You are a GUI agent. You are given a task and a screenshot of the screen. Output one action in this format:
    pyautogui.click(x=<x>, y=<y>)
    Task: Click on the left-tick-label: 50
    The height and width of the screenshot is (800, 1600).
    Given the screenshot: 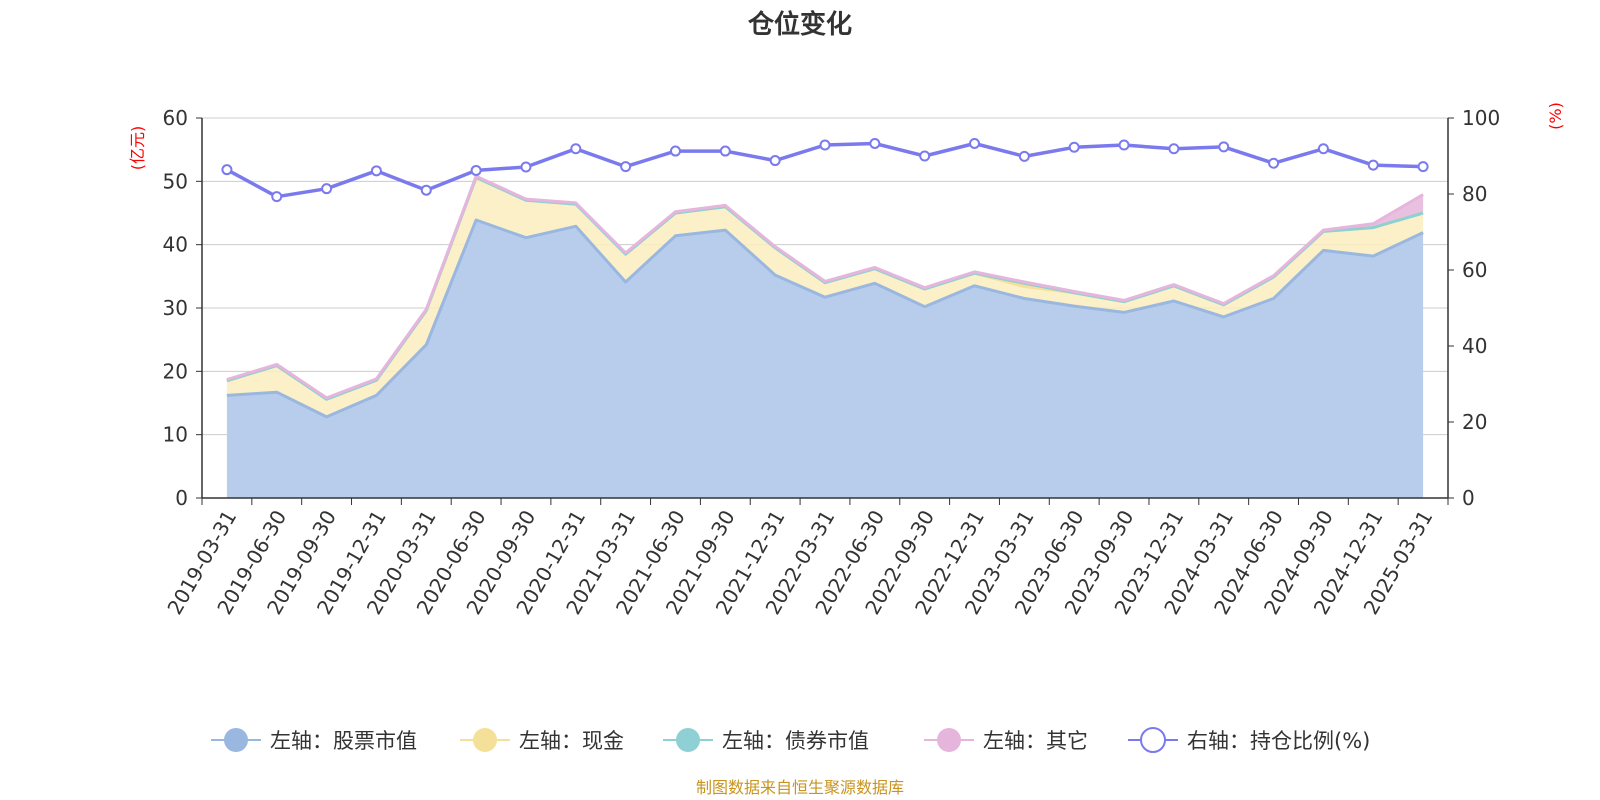 What is the action you would take?
    pyautogui.click(x=175, y=181)
    